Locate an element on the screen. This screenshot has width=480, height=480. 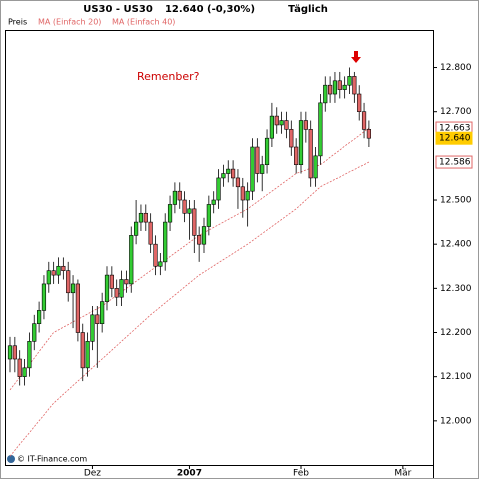
header-symbol: US30 - US30 is located at coordinates (118, 9).